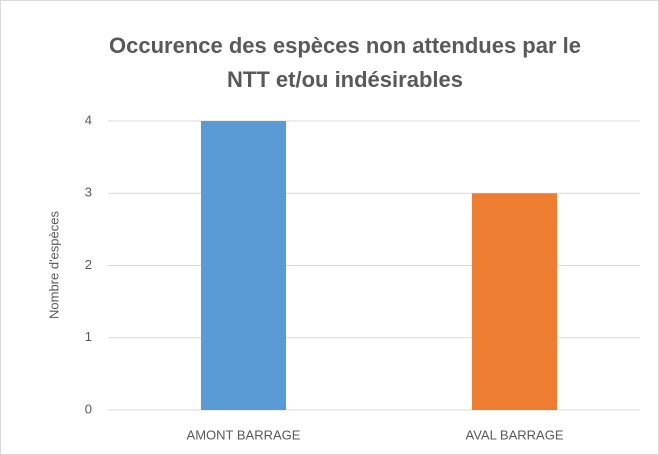 The width and height of the screenshot is (659, 455). Describe the element at coordinates (53, 265) in the screenshot. I see `y-axis-label: Nombre d'espèces` at that location.